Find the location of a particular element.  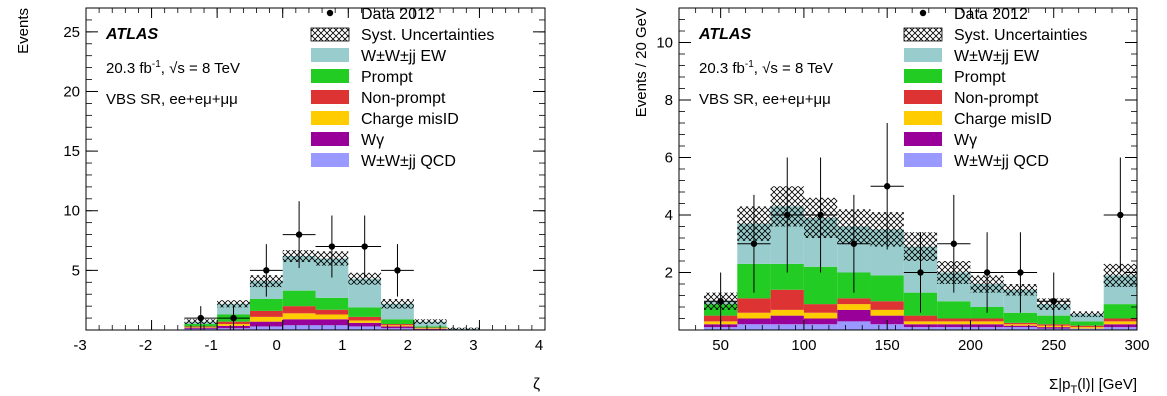

energy-label: , √s = 8 TeV is located at coordinates (200, 68).